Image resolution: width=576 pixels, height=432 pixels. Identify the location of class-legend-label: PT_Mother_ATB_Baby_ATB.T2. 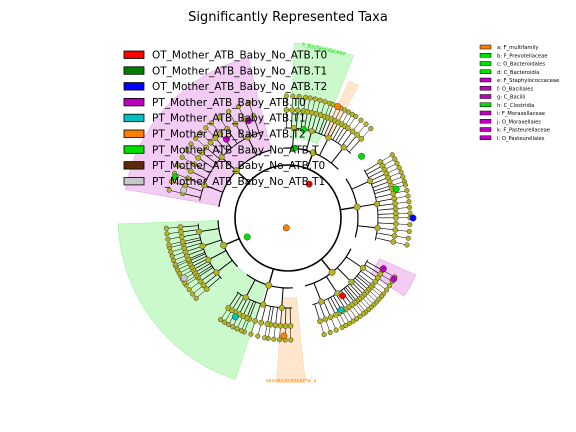
(229, 135).